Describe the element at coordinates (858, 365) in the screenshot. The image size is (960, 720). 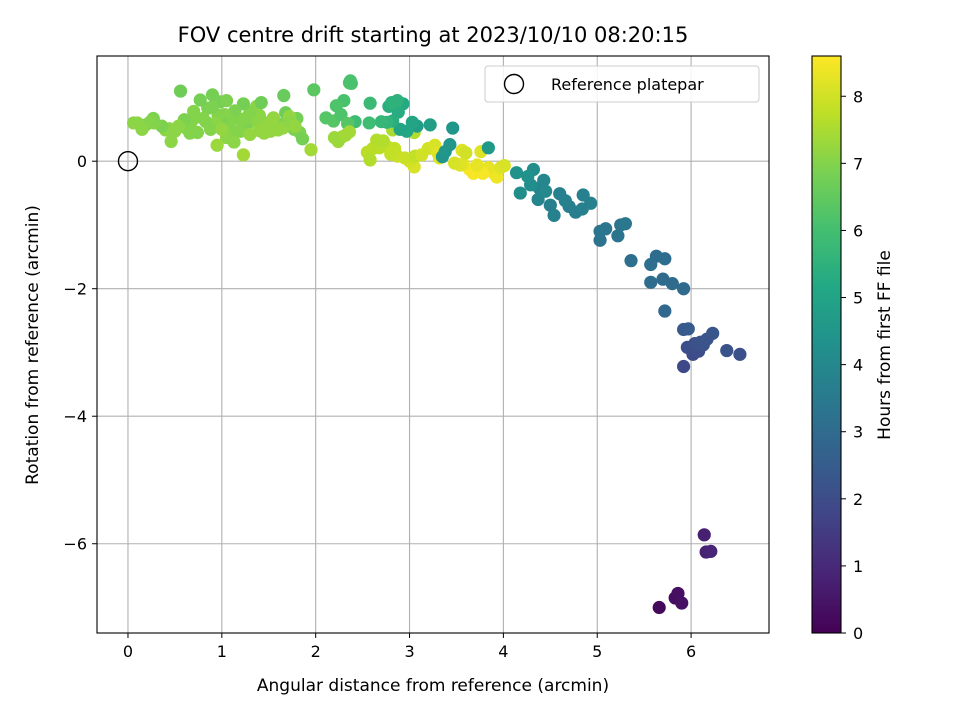
I see `colorbar-tick-label: 4` at that location.